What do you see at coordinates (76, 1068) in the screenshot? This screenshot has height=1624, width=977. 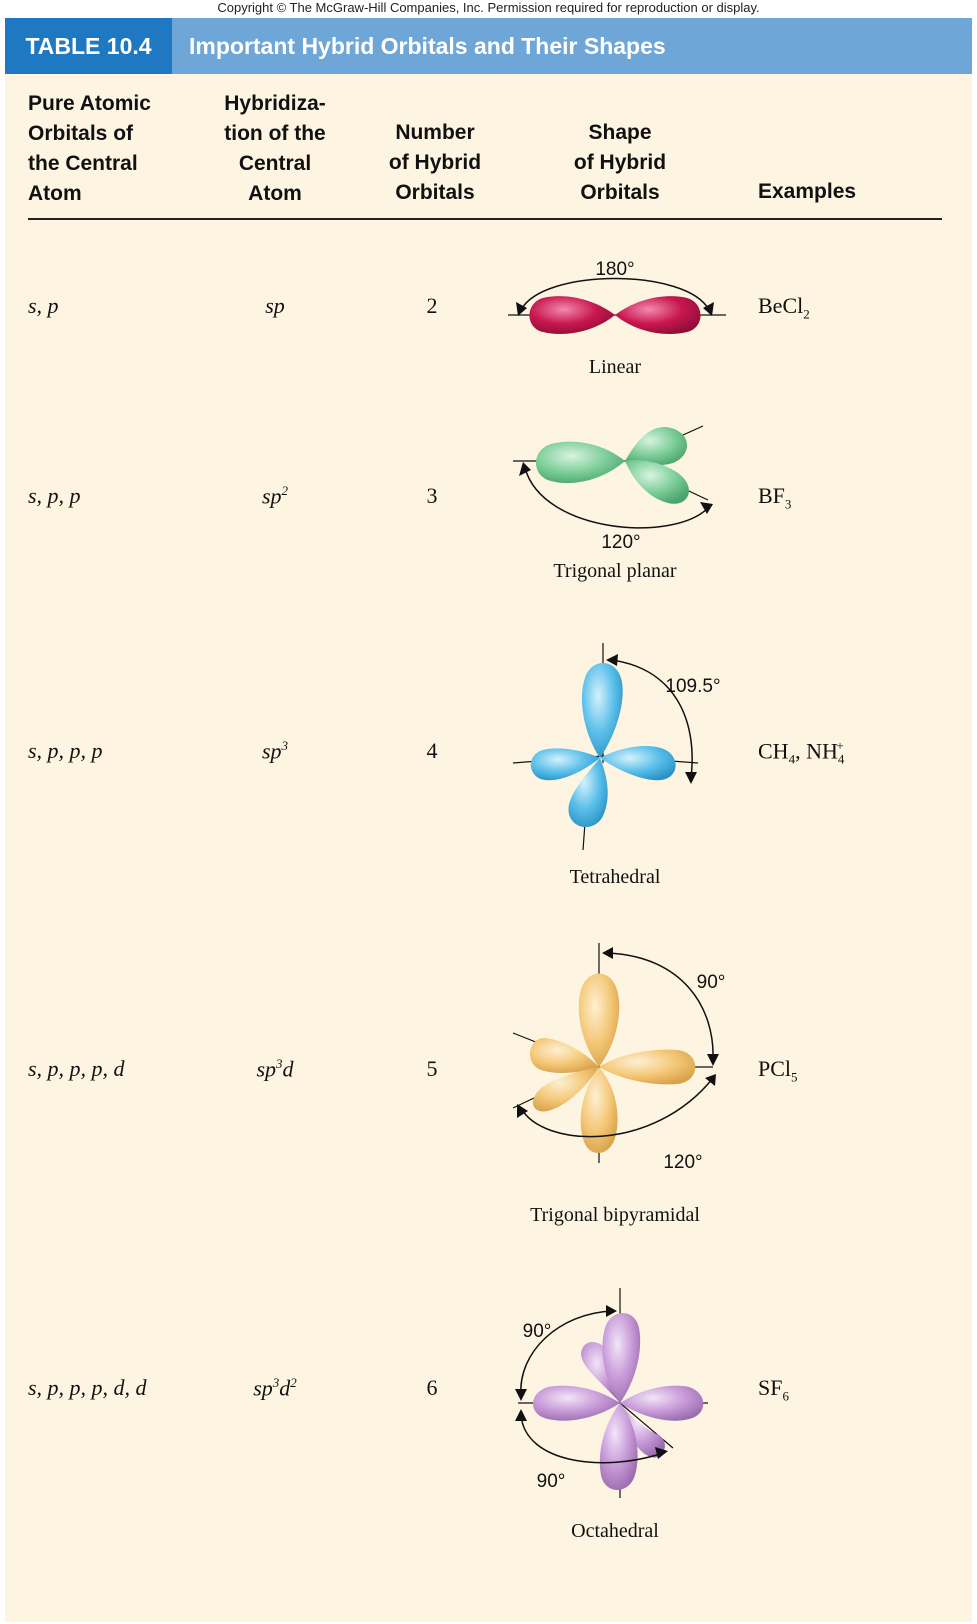 I see `row4-orbitals: s, p, p, p, d` at bounding box center [76, 1068].